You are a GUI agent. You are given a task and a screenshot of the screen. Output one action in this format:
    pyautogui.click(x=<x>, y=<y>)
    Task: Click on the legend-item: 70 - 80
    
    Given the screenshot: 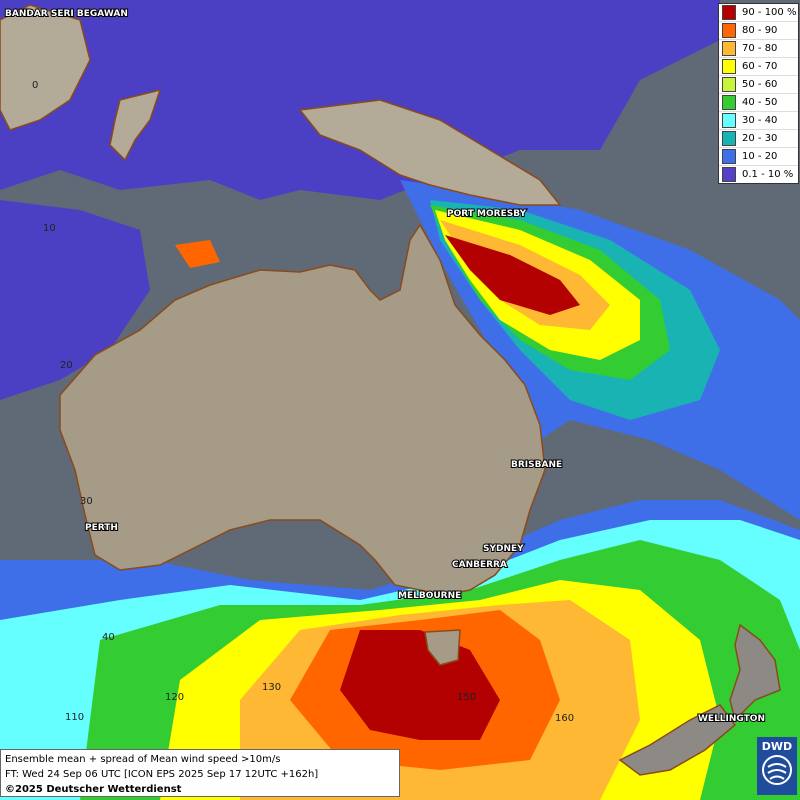 What is the action you would take?
    pyautogui.click(x=758, y=49)
    